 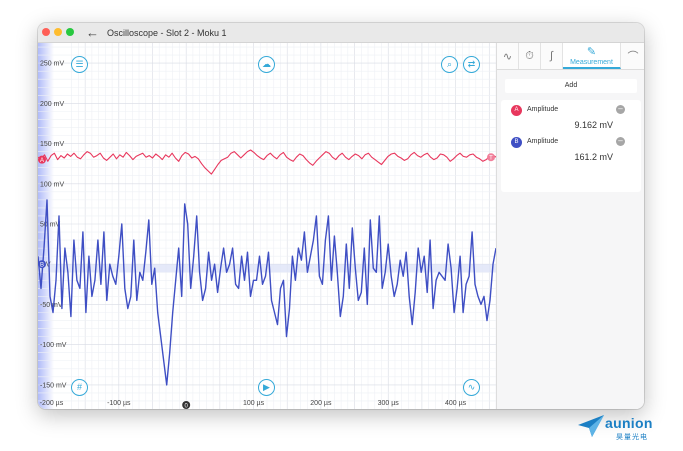 I want to click on y-tick-label: -150 mV, so click(x=53, y=385).